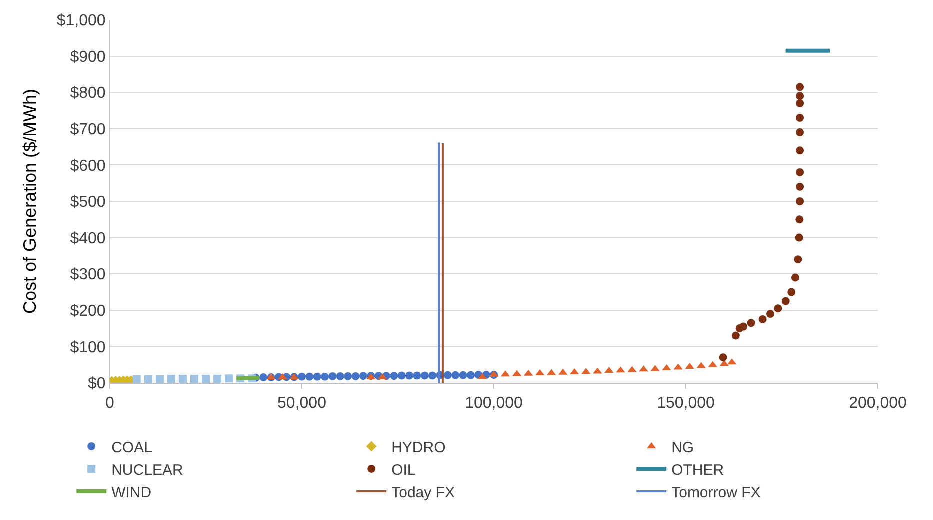 Image resolution: width=933 pixels, height=520 pixels. What do you see at coordinates (132, 493) in the screenshot?
I see `legend-label: WIND` at bounding box center [132, 493].